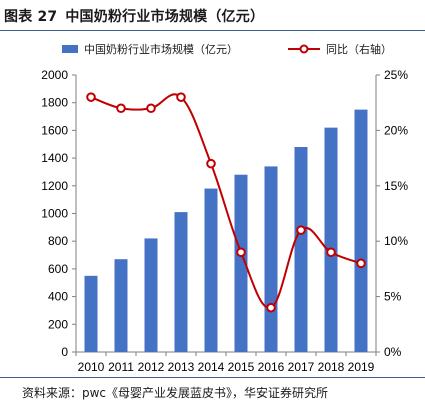  I want to click on legend: 中国奶粉行业市场规模（亿元） 同比（右轴）, so click(227, 49).